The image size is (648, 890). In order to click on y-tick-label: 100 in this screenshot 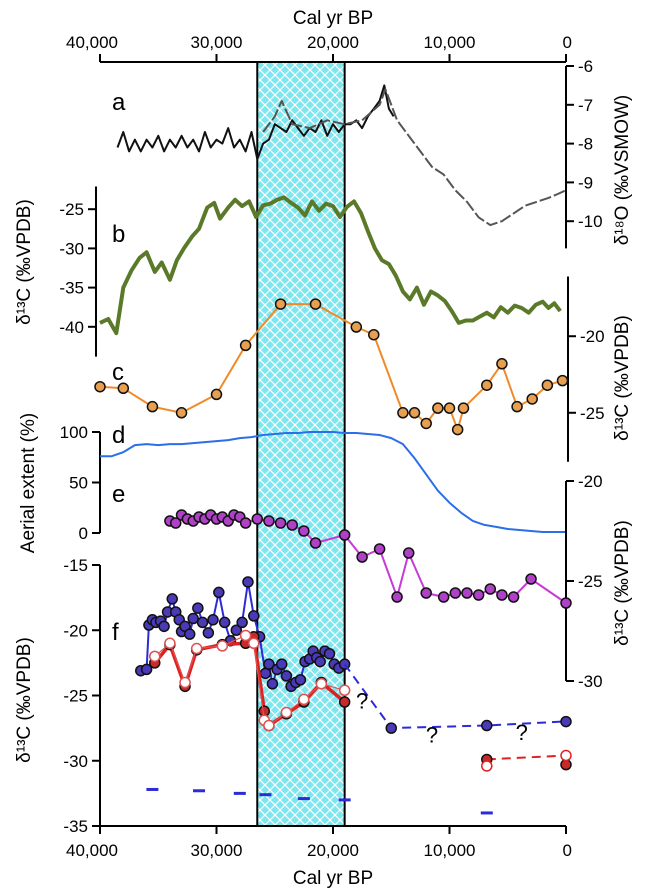, I will do `click(74, 432)`.